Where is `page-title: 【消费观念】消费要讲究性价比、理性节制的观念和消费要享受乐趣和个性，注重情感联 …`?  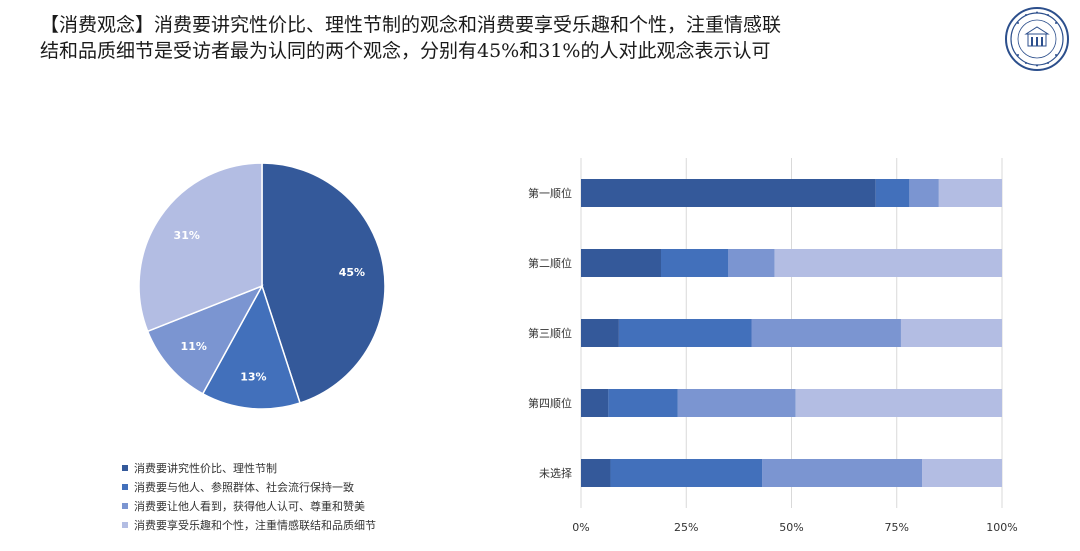 page-title: 【消费观念】消费要讲究性价比、理性节制的观念和消费要享受乐趣和个性，注重情感联 … is located at coordinates (500, 38).